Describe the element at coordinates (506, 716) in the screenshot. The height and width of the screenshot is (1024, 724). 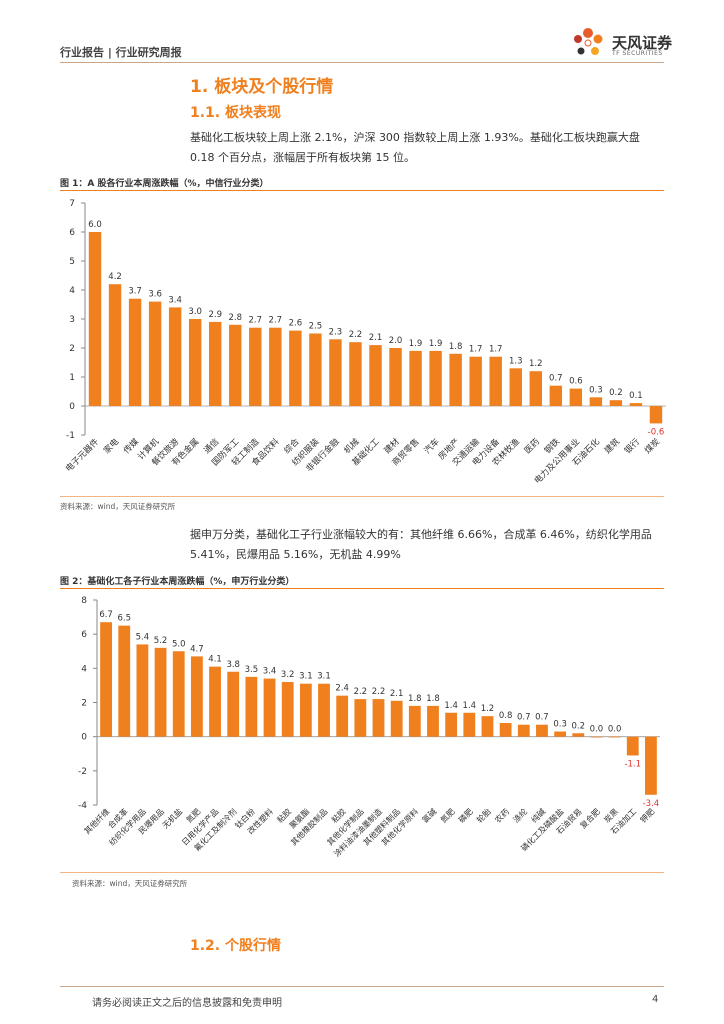
I see `chart2-value-label: 0.8` at that location.